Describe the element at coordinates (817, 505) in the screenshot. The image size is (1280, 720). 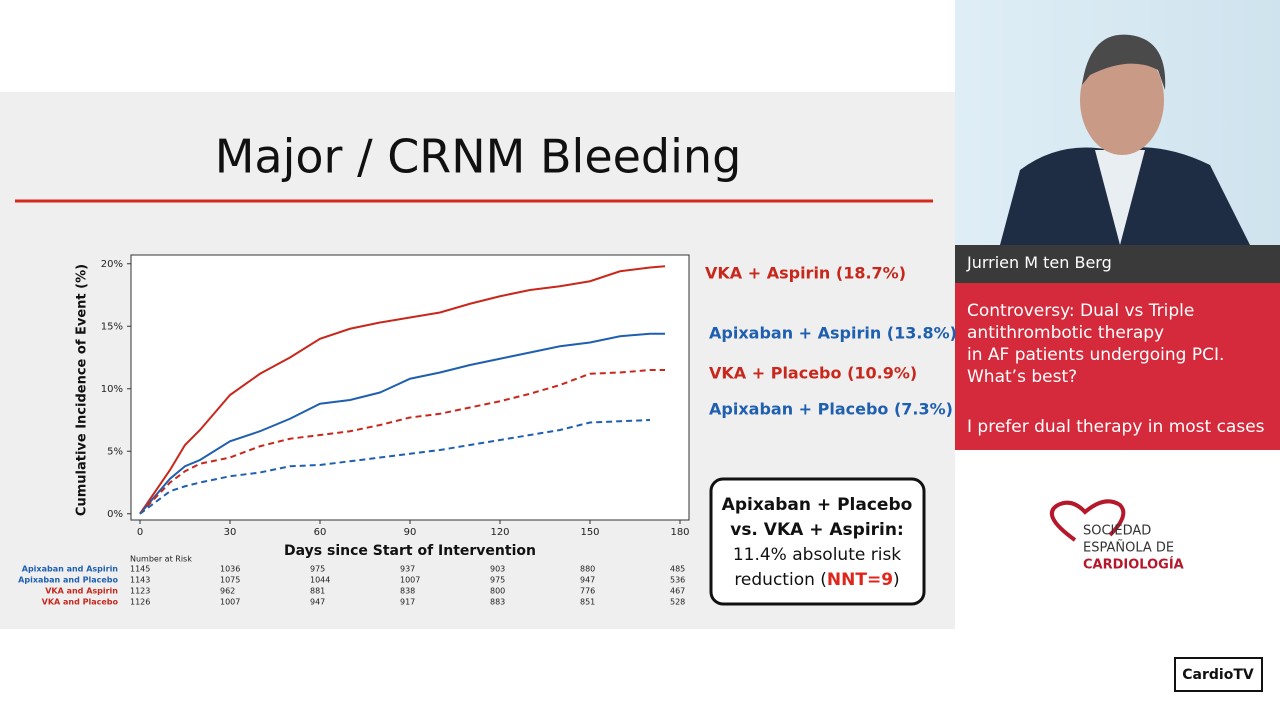
I see `callout-line: Apixaban + Placebo` at that location.